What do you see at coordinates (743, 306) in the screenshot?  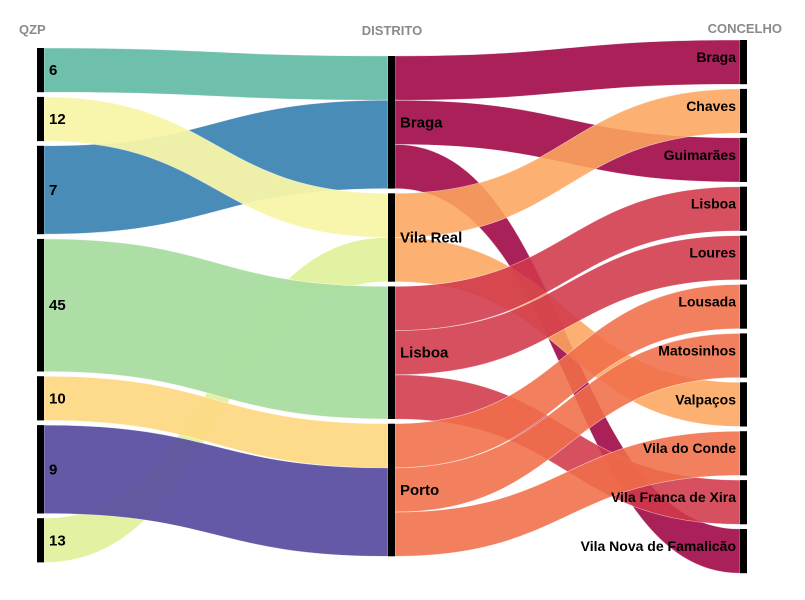 I see `node-bar-c-lousada` at bounding box center [743, 306].